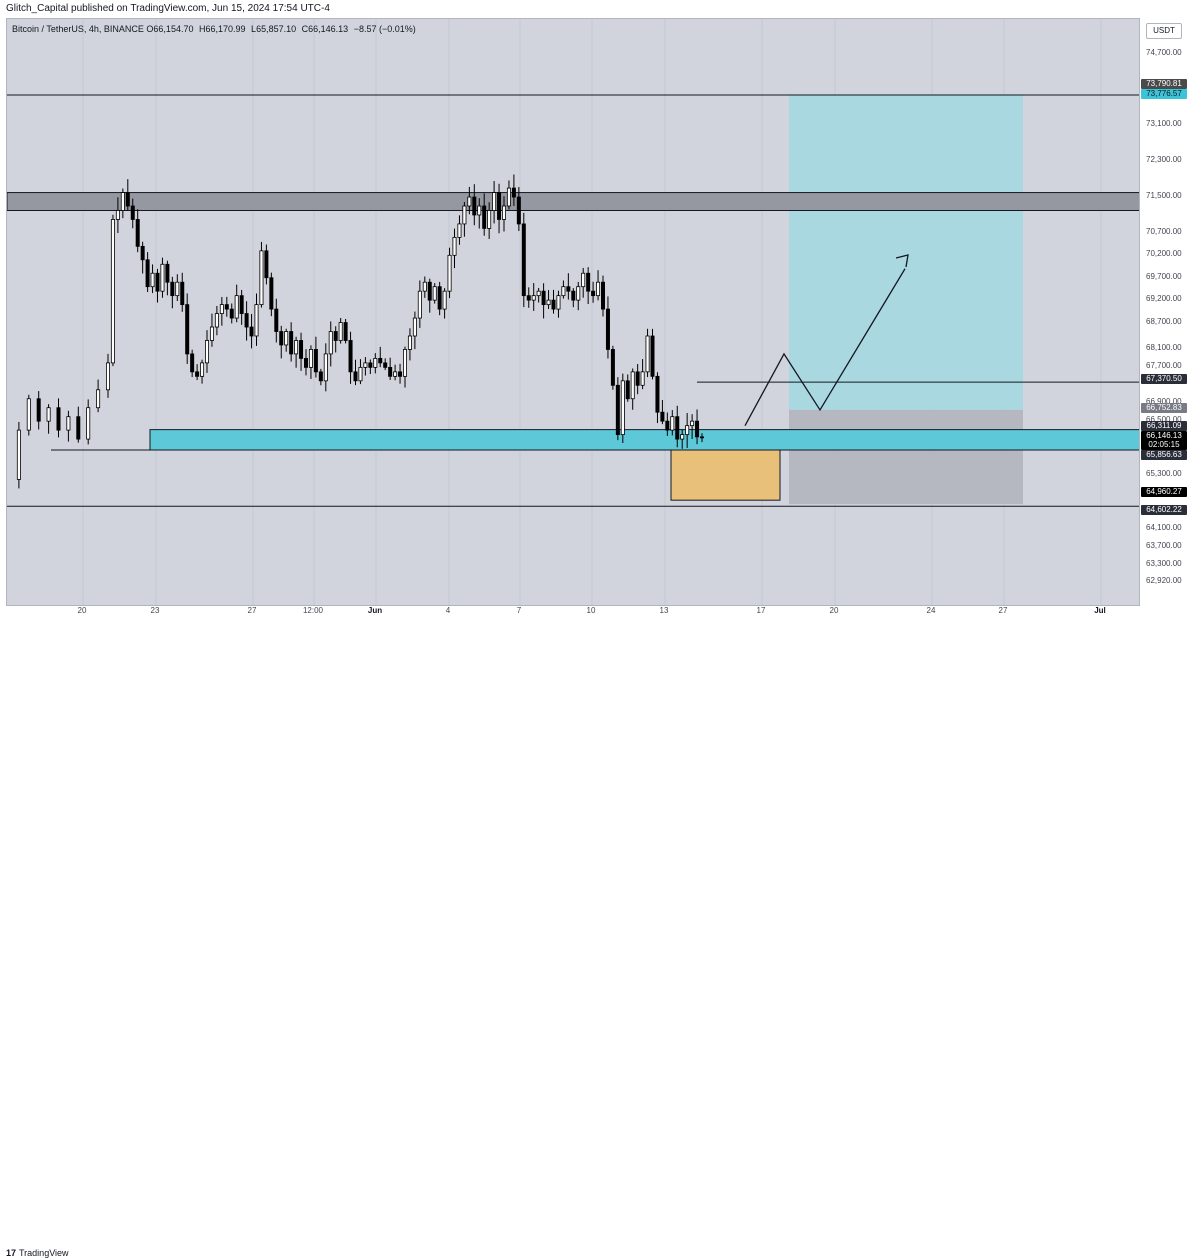  I want to click on price-tick-label: 68,100.00, so click(1164, 348).